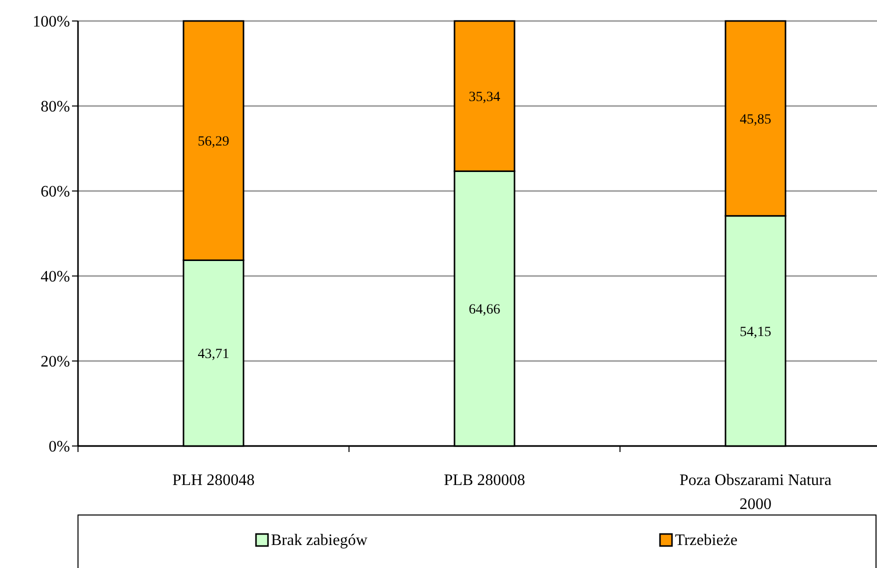 This screenshot has width=877, height=568. I want to click on y-tick-label: 80%, so click(55, 107).